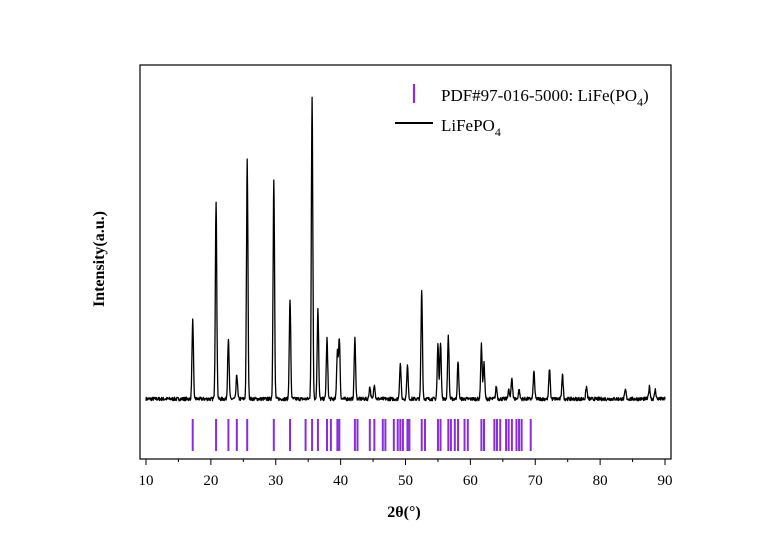 This screenshot has width=780, height=551. What do you see at coordinates (405, 462) in the screenshot?
I see `x-axis-ticks` at bounding box center [405, 462].